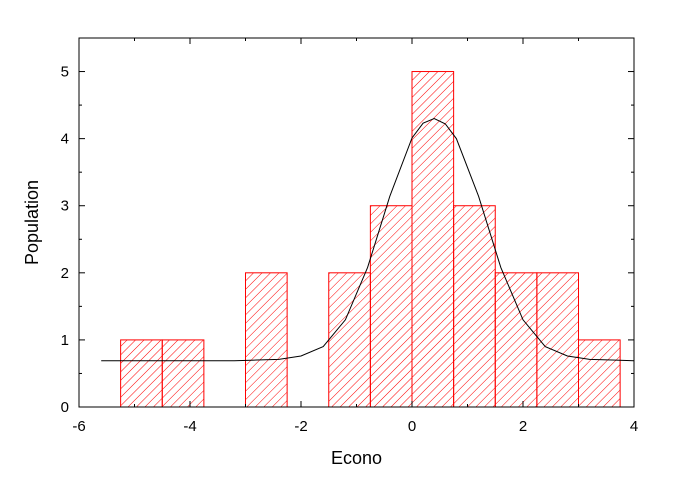 The image size is (680, 477). What do you see at coordinates (300, 426) in the screenshot?
I see `x-tick-label: -2` at bounding box center [300, 426].